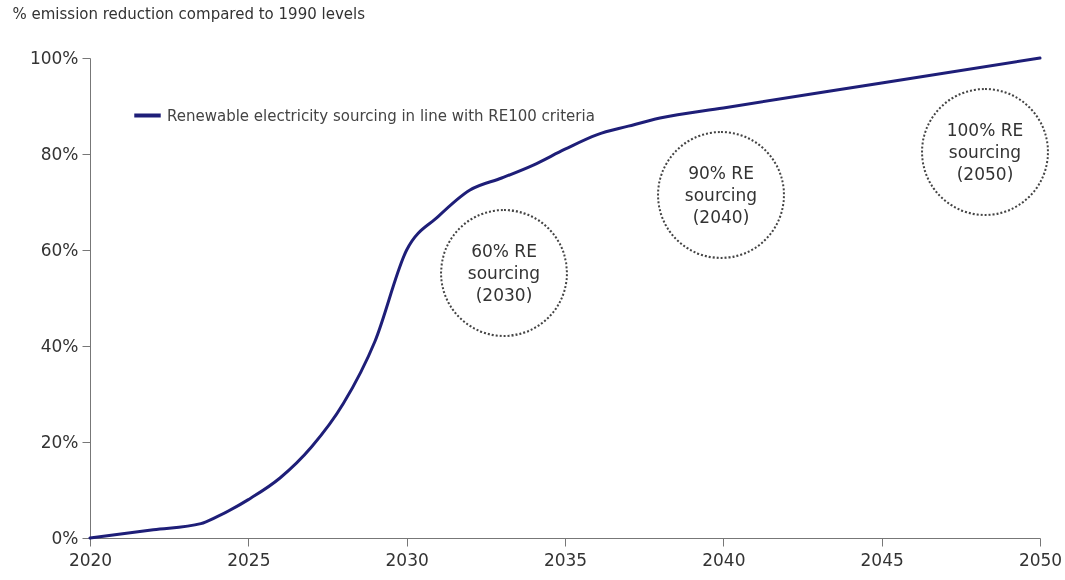  I want to click on dotted-circle: 60% RE sourcing (2030), so click(504, 273).